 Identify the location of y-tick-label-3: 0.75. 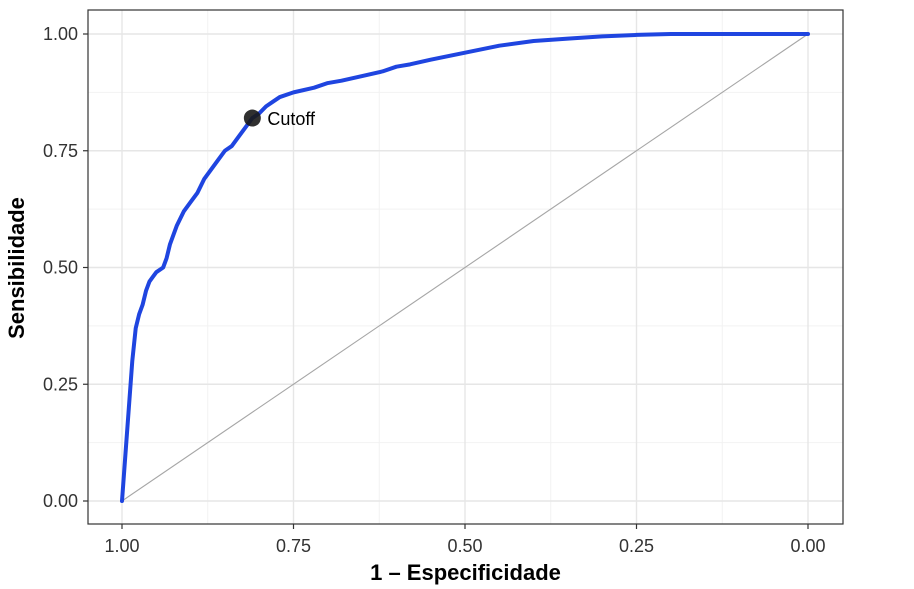
(60, 151).